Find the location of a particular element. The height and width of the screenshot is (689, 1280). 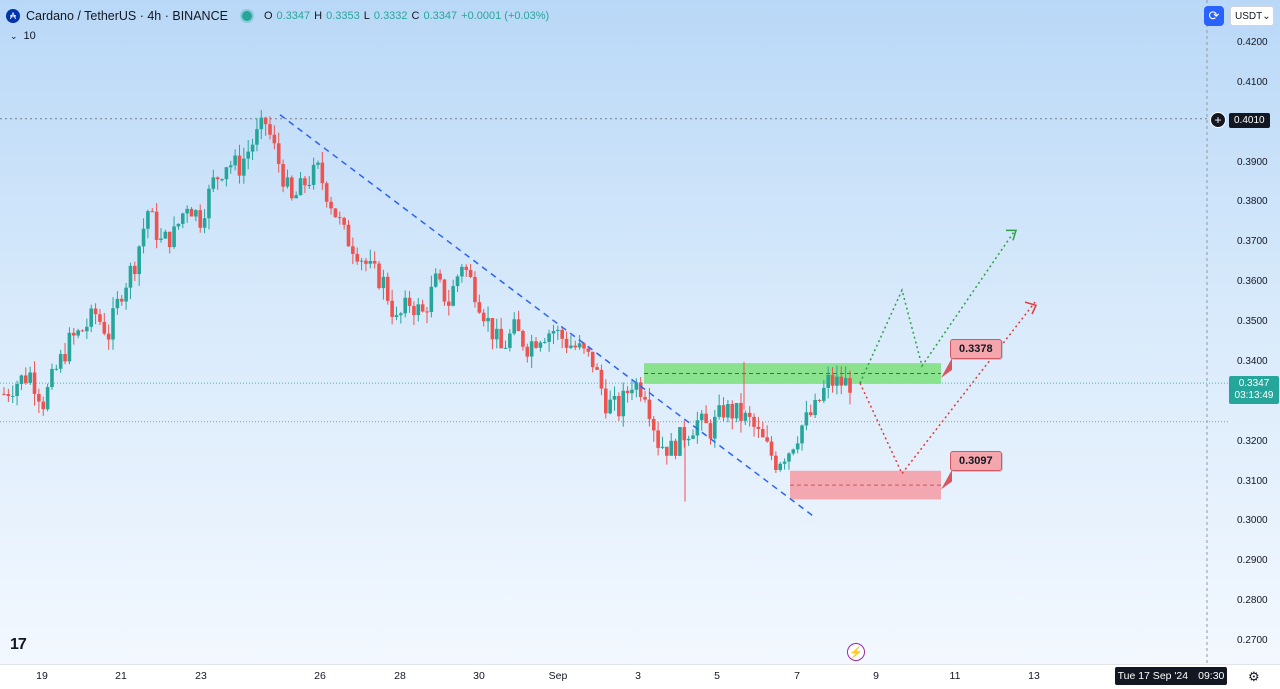

price-tick-label: 0.4200 is located at coordinates (1252, 42).